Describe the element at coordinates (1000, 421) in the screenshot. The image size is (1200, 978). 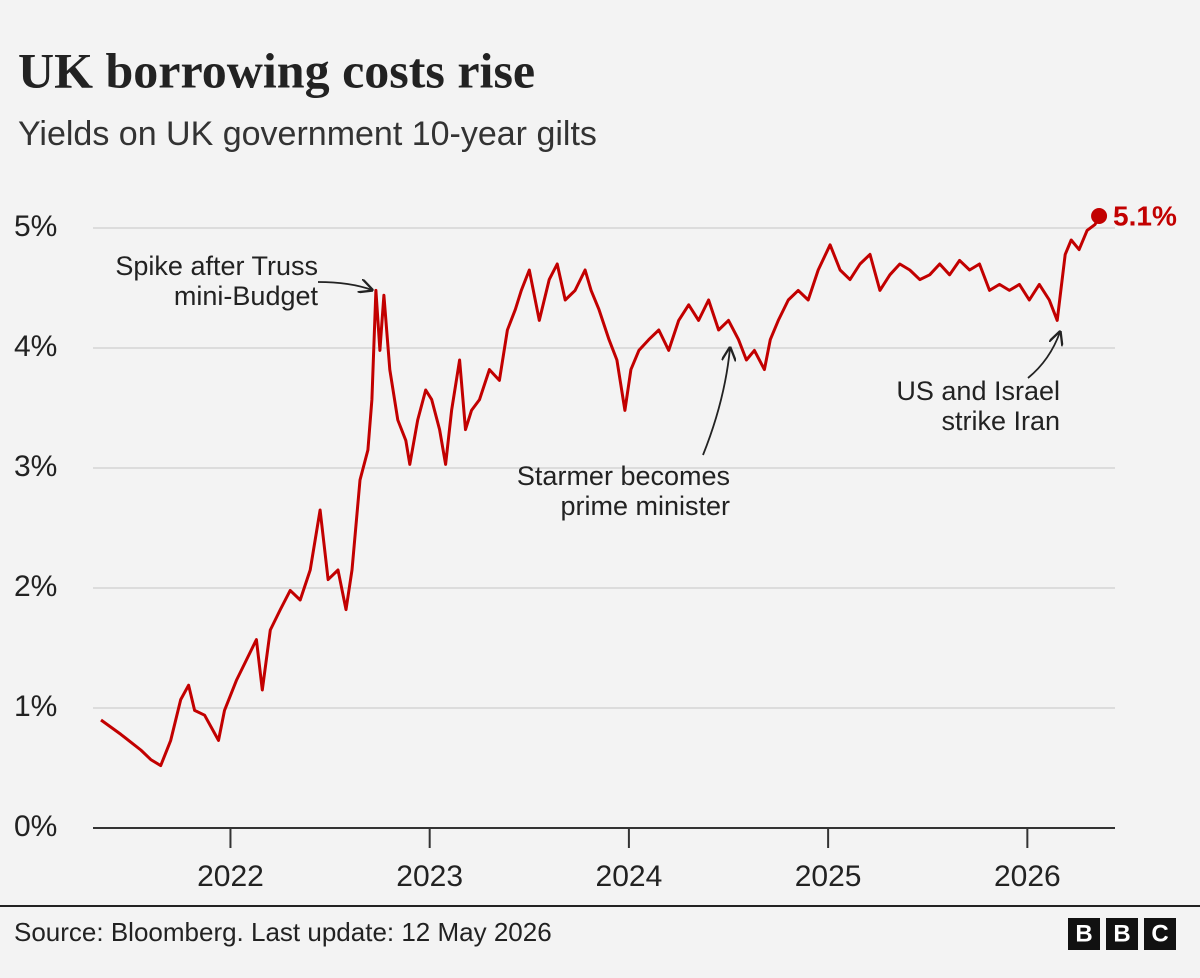
I see `annotation: strike Iran` at that location.